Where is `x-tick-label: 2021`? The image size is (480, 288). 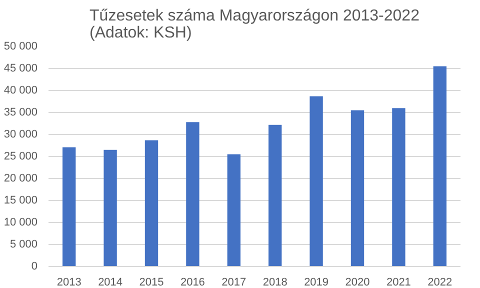 x-tick-label: 2021 is located at coordinates (398, 282).